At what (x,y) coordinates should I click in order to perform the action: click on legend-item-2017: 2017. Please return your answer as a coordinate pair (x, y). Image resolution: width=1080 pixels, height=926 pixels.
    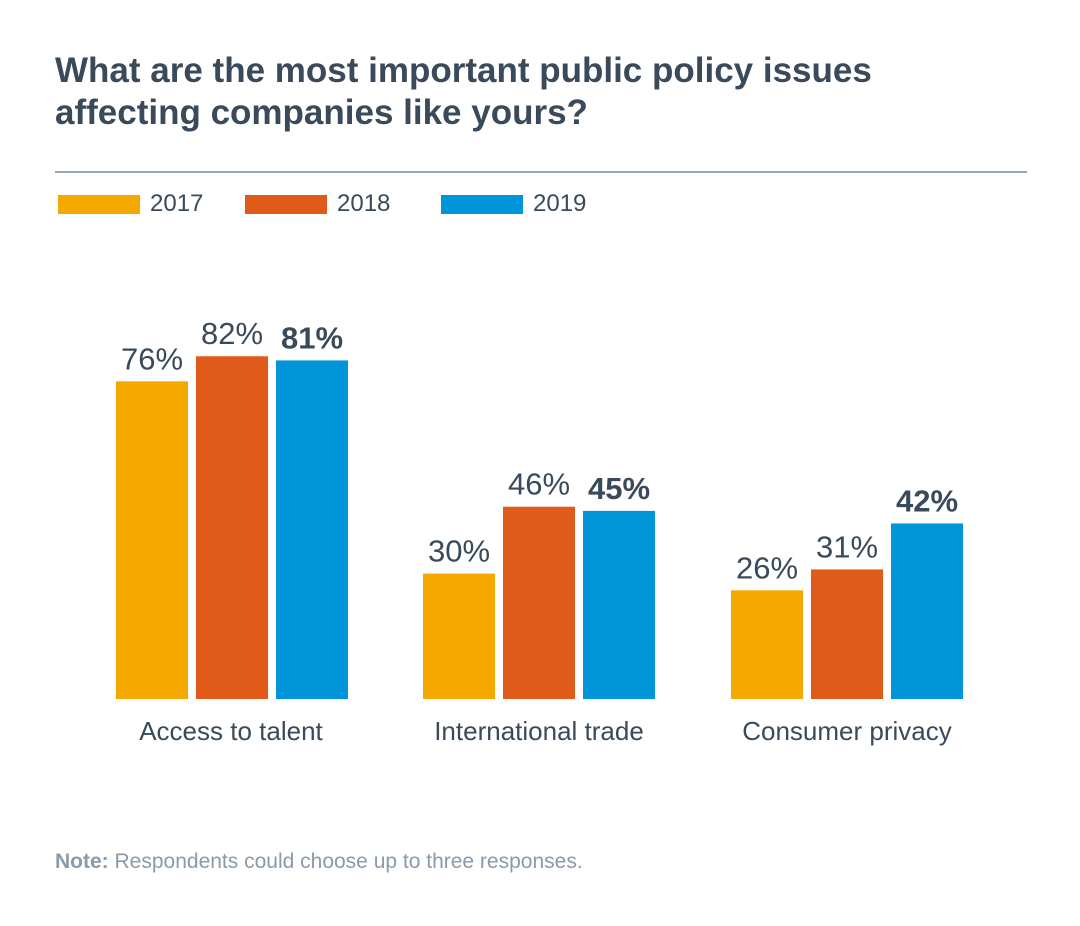
    Looking at the image, I should click on (131, 203).